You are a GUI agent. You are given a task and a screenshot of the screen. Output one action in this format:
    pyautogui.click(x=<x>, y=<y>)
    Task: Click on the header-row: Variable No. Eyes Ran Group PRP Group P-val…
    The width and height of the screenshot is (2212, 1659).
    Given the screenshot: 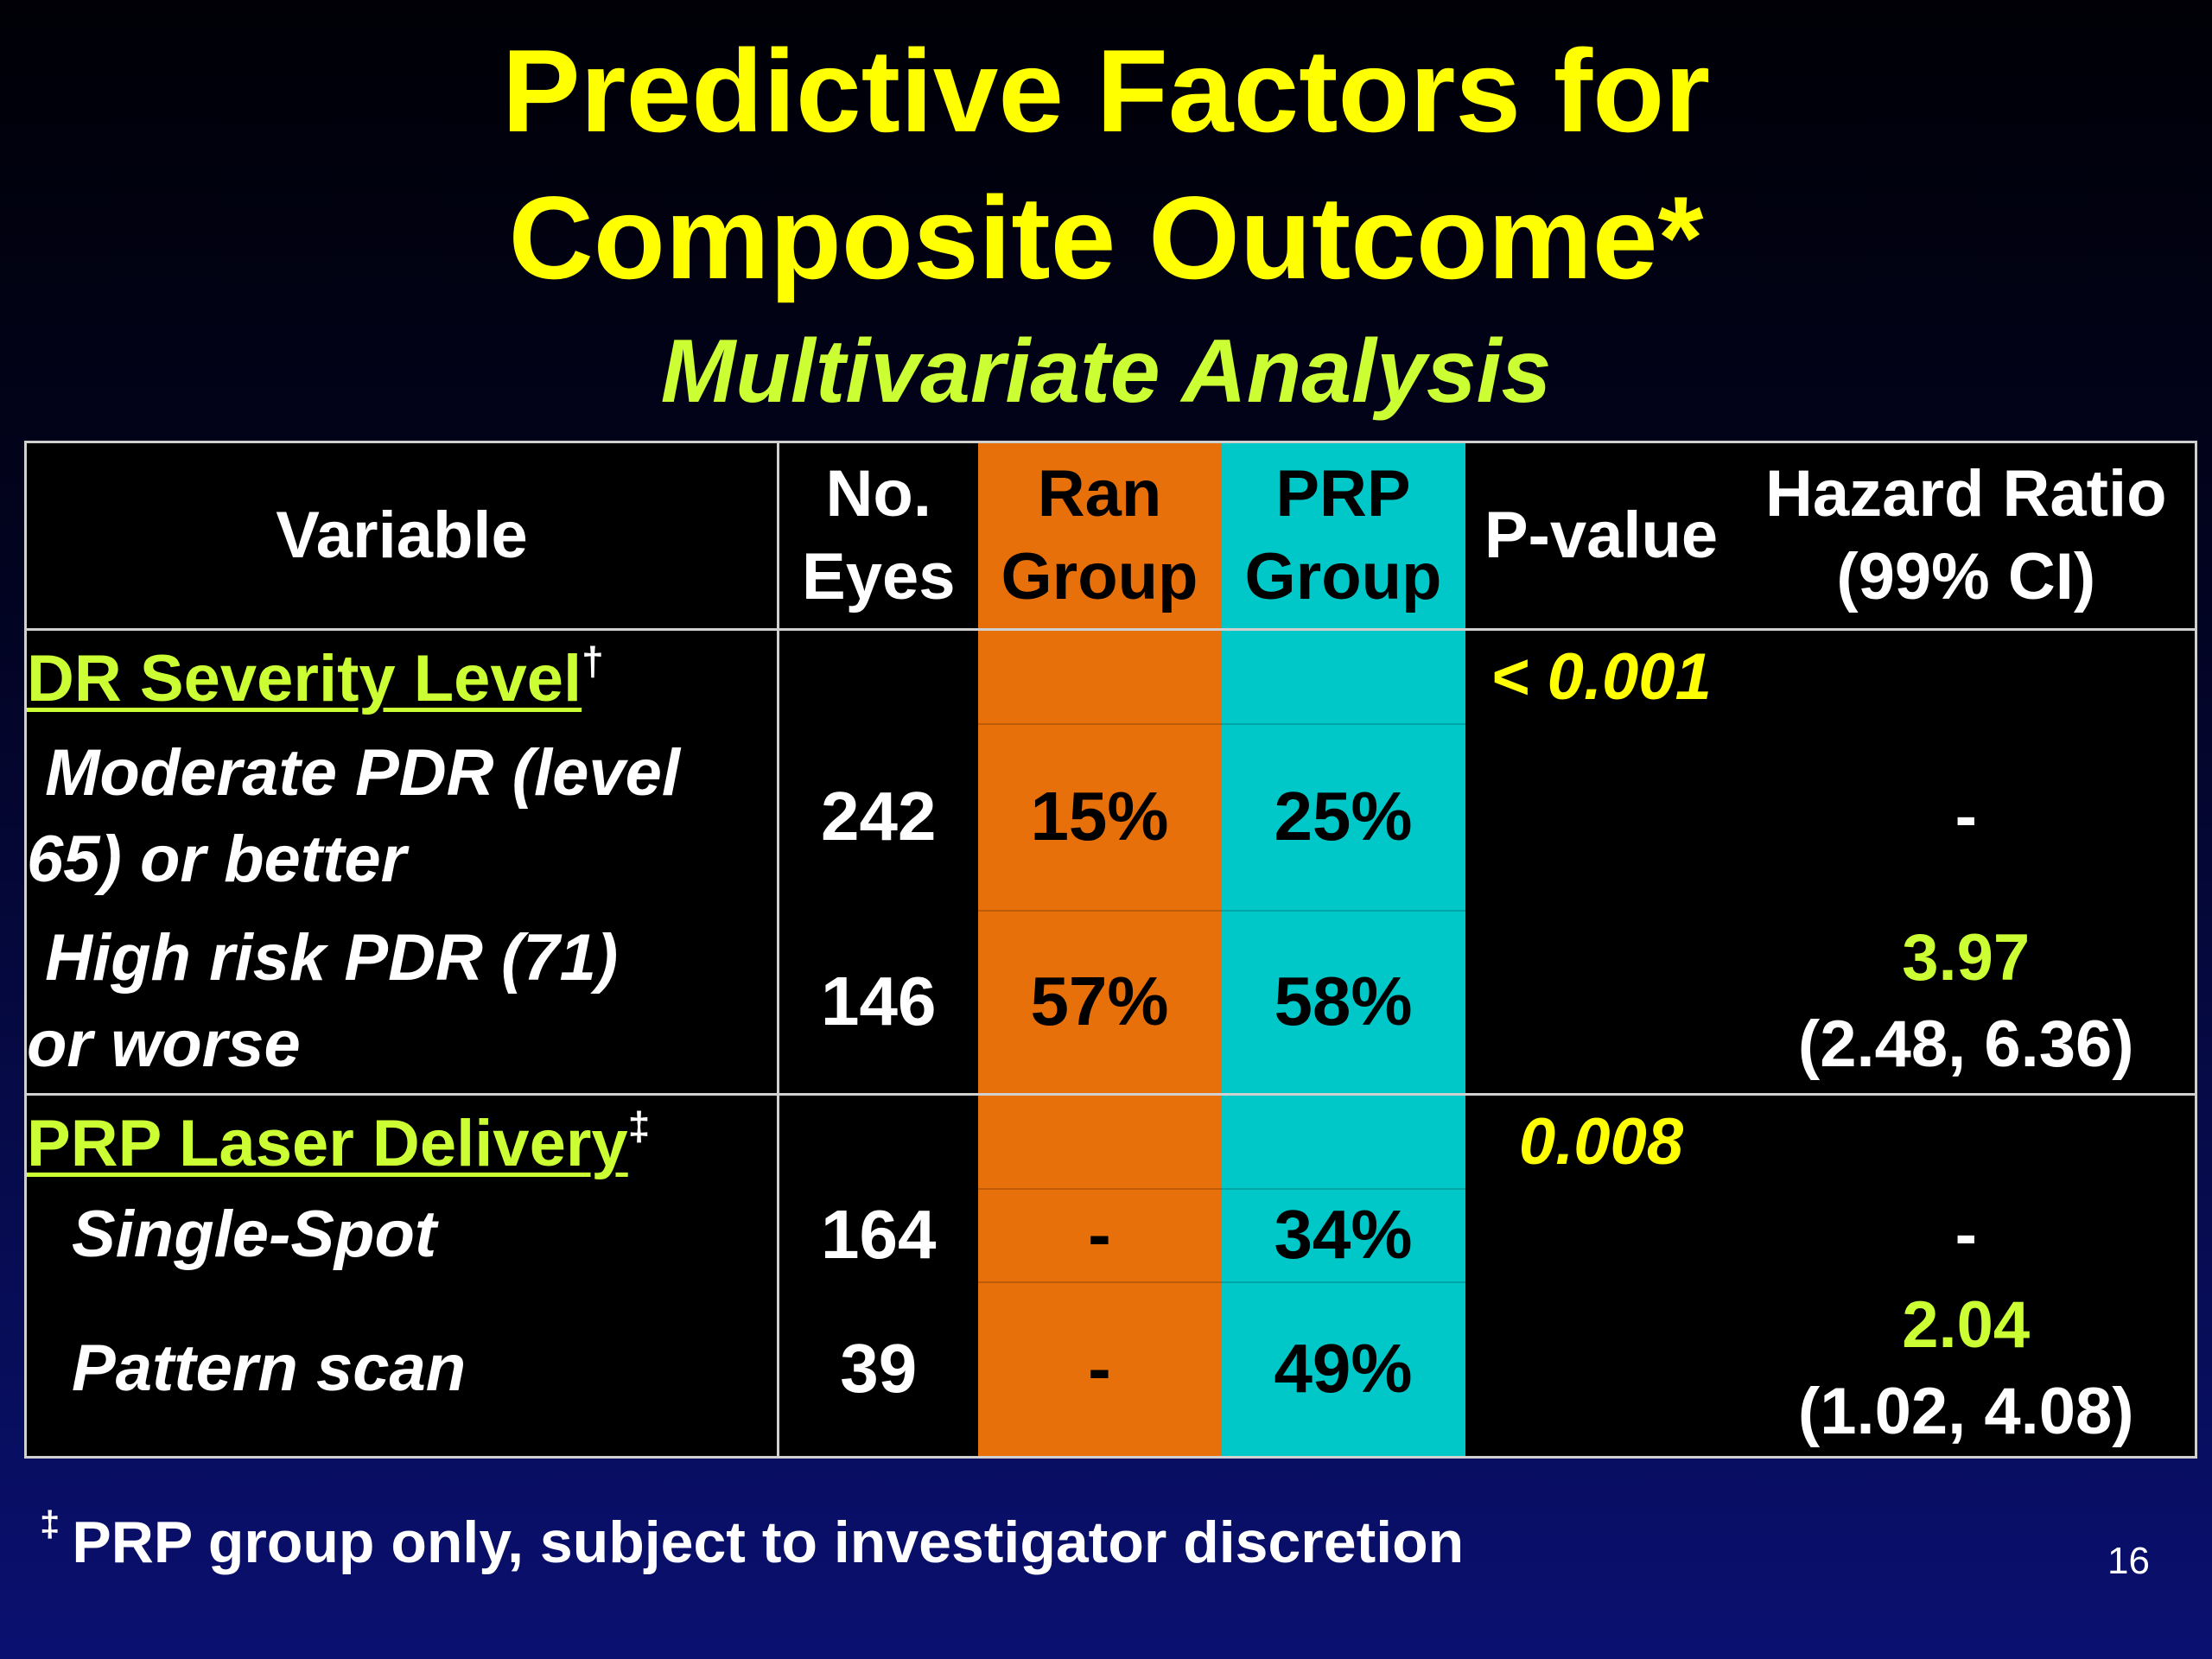 What is the action you would take?
    pyautogui.click(x=1110, y=536)
    